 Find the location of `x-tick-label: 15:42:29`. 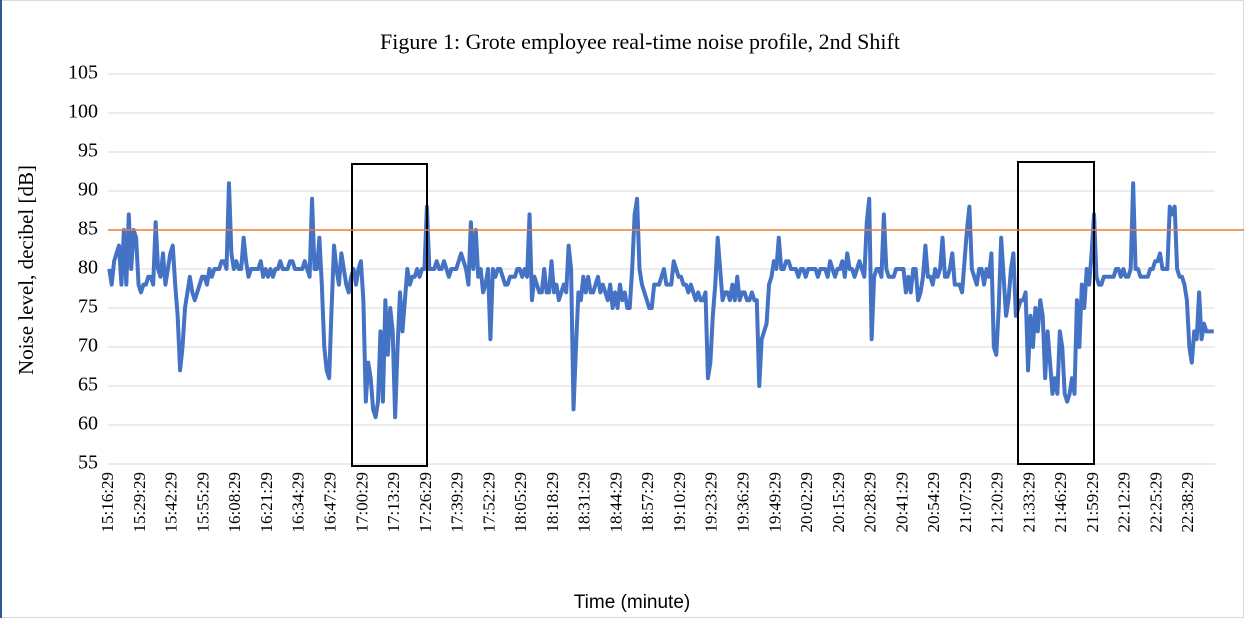

x-tick-label: 15:42:29 is located at coordinates (171, 502).